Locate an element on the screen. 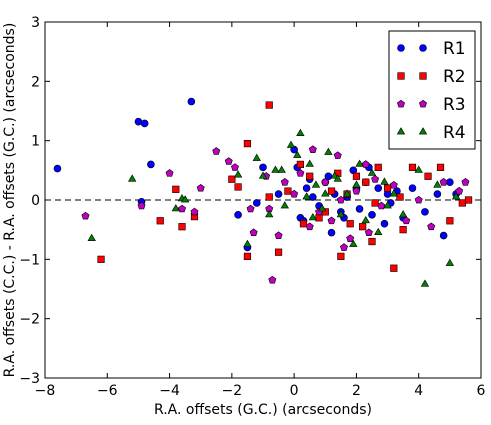  legend-item-r2: R2 is located at coordinates (431, 77).